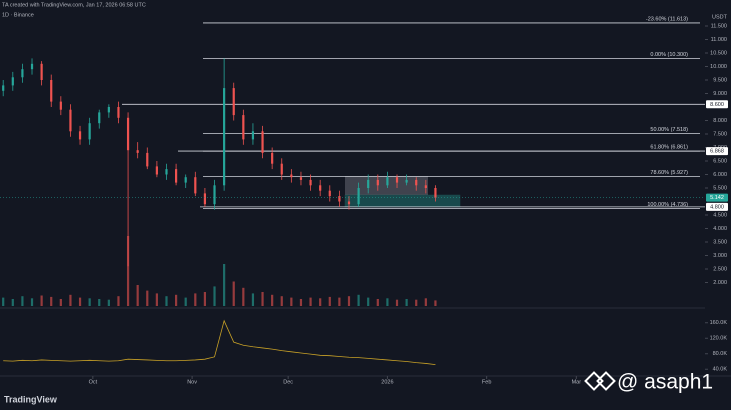 Image resolution: width=731 pixels, height=410 pixels. I want to click on y-tick-label: 4.500, so click(720, 215).